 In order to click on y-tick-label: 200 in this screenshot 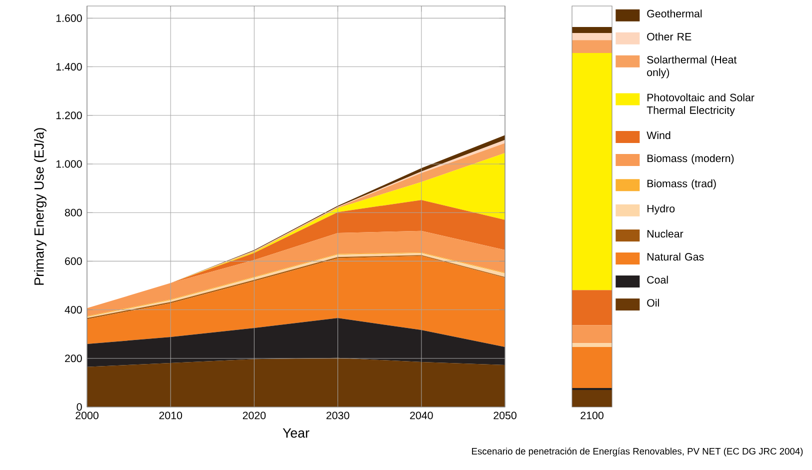, I will do `click(73, 358)`.